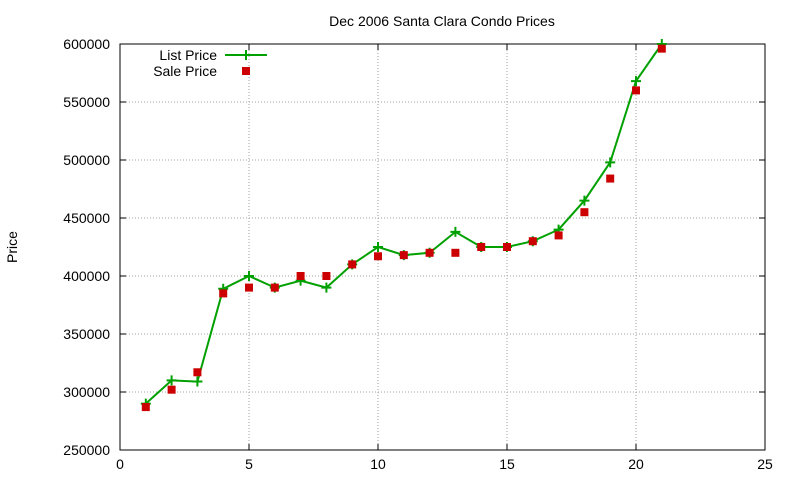  Describe the element at coordinates (86, 44) in the screenshot. I see `y-tick-label: 600000` at that location.